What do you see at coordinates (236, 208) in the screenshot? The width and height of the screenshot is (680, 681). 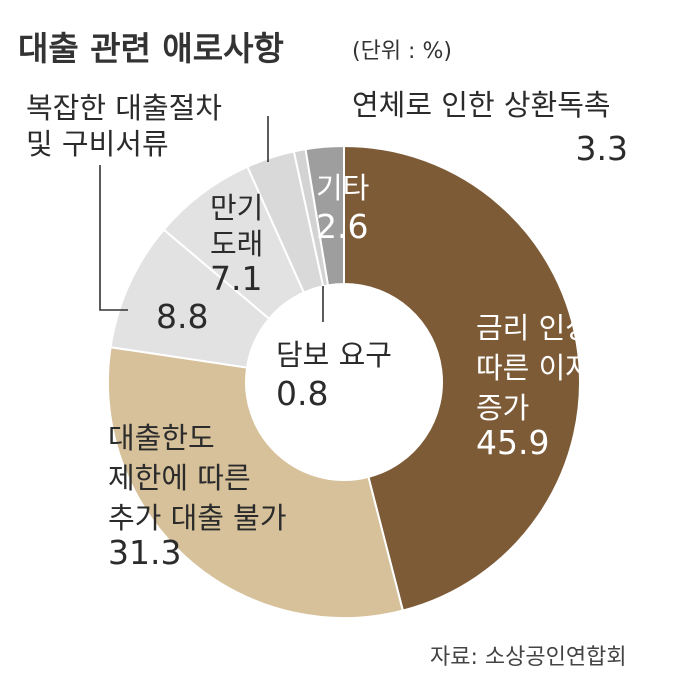 I see `slice-label: 만기` at bounding box center [236, 208].